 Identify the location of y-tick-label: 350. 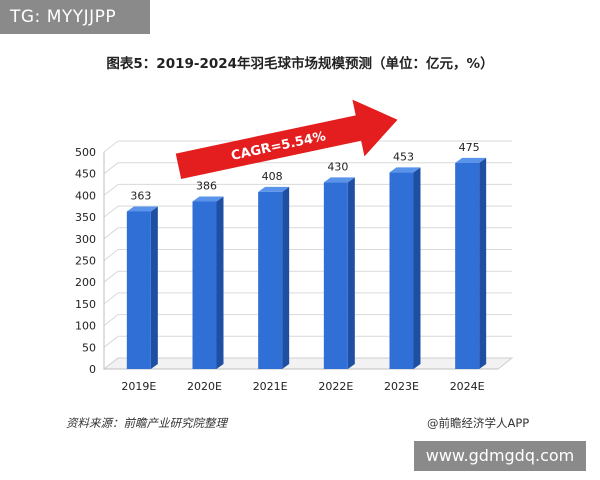
(85, 217).